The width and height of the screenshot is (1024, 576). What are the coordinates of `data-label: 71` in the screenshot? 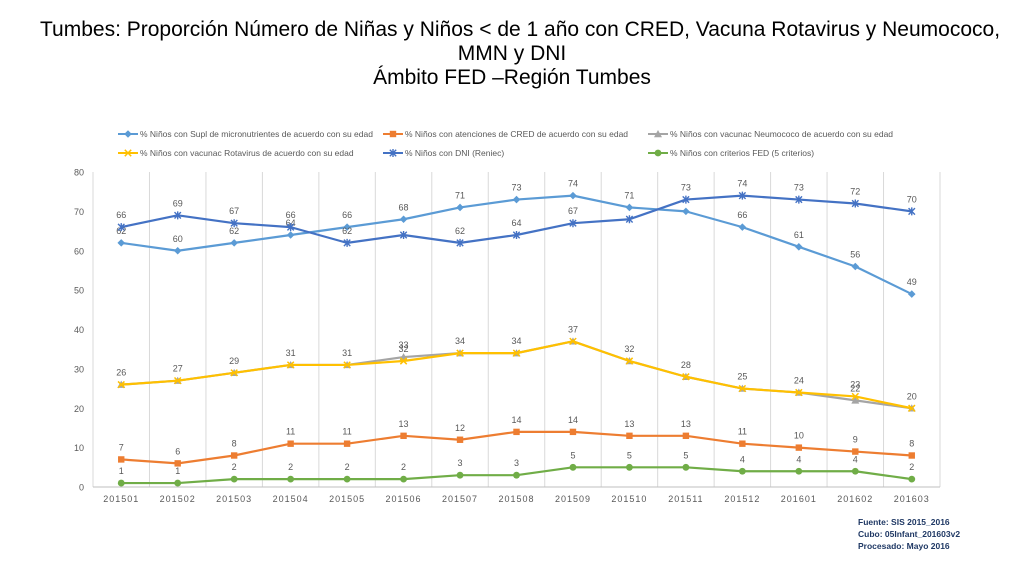 It's located at (460, 195).